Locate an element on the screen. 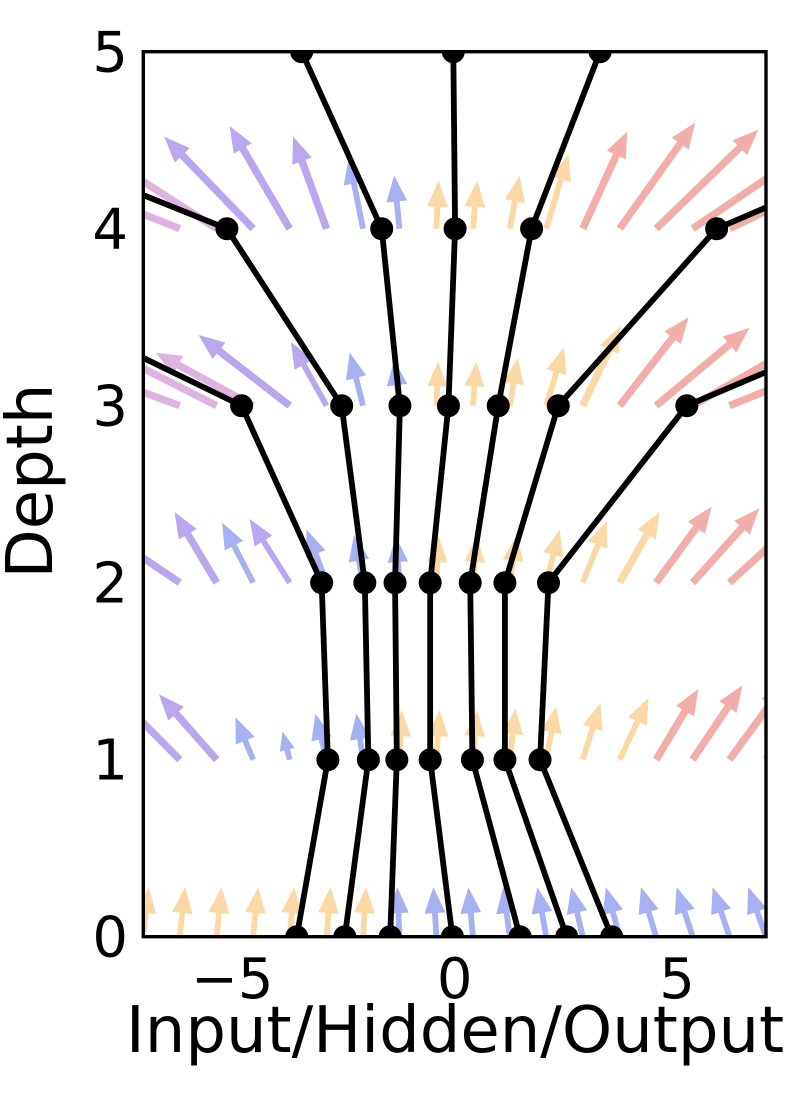  y-tick-label: 3 is located at coordinates (110, 407).